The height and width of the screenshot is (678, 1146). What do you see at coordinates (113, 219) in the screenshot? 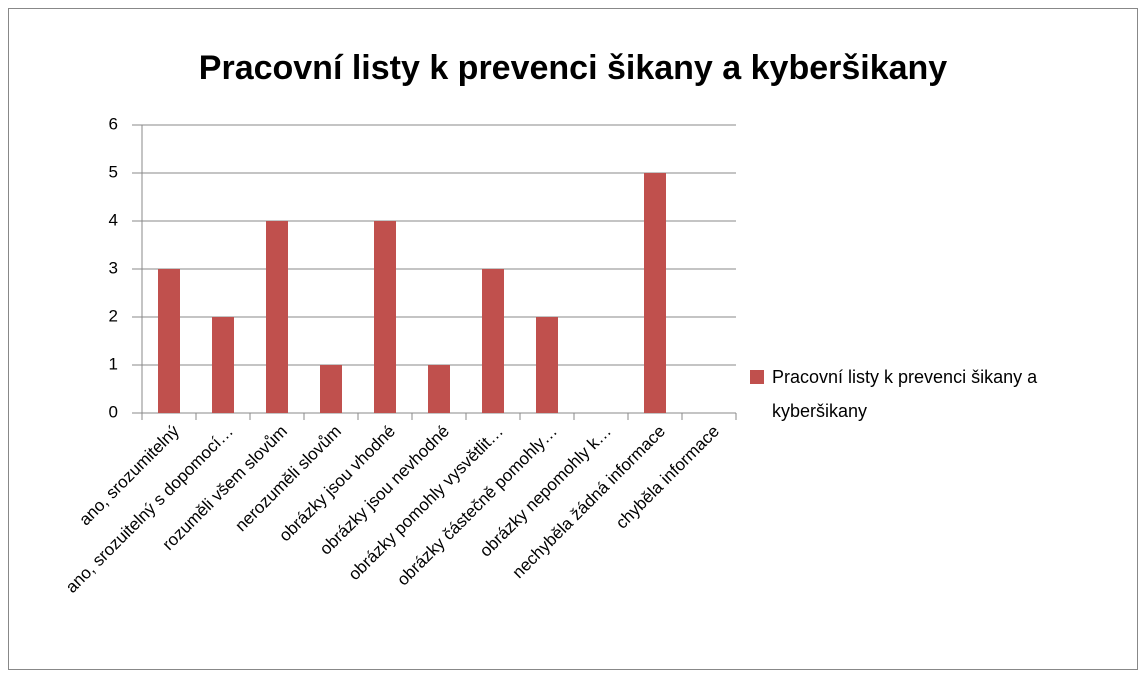
I see `y-tick-label: 4` at bounding box center [113, 219].